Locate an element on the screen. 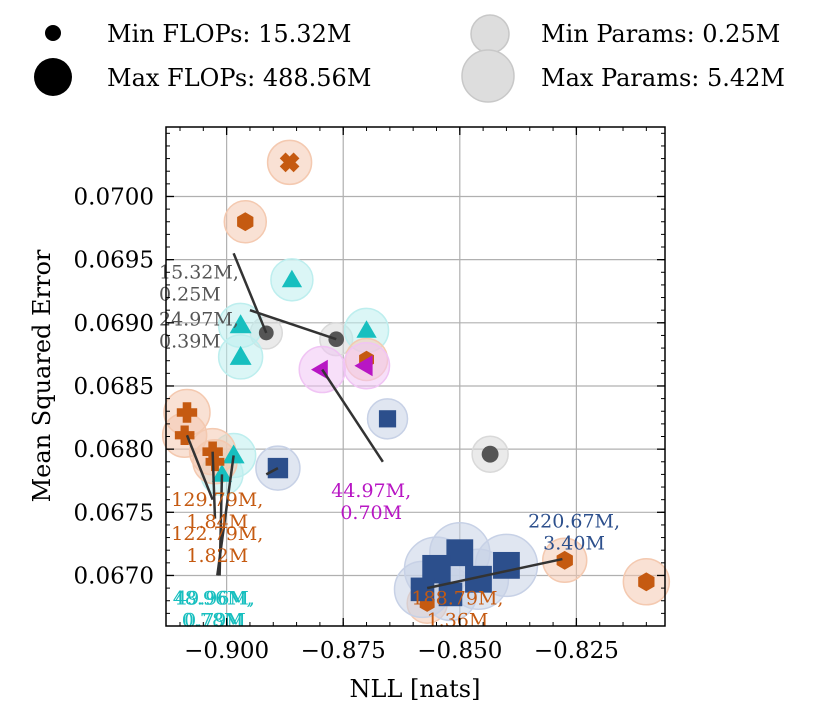 The height and width of the screenshot is (718, 832). y-tick-label: 0.0690 is located at coordinates (114, 324).